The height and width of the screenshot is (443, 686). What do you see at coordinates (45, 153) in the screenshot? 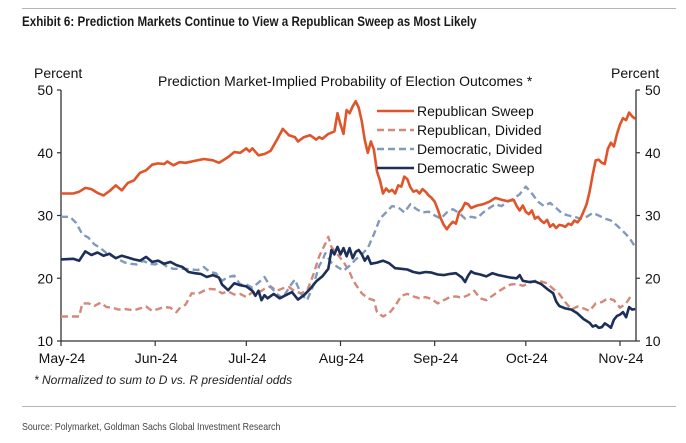
I see `left-y-tick-label: 40` at bounding box center [45, 153].